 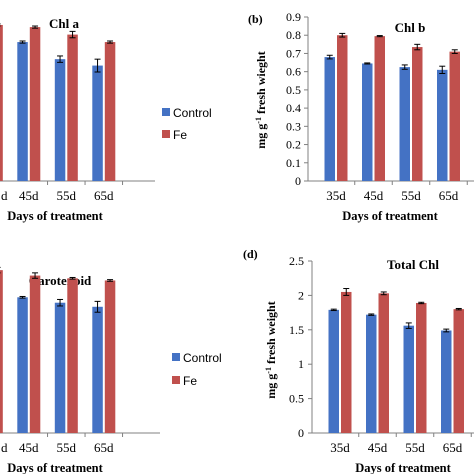 I want to click on y-tick-label: 2.5, so click(x=296, y=261).